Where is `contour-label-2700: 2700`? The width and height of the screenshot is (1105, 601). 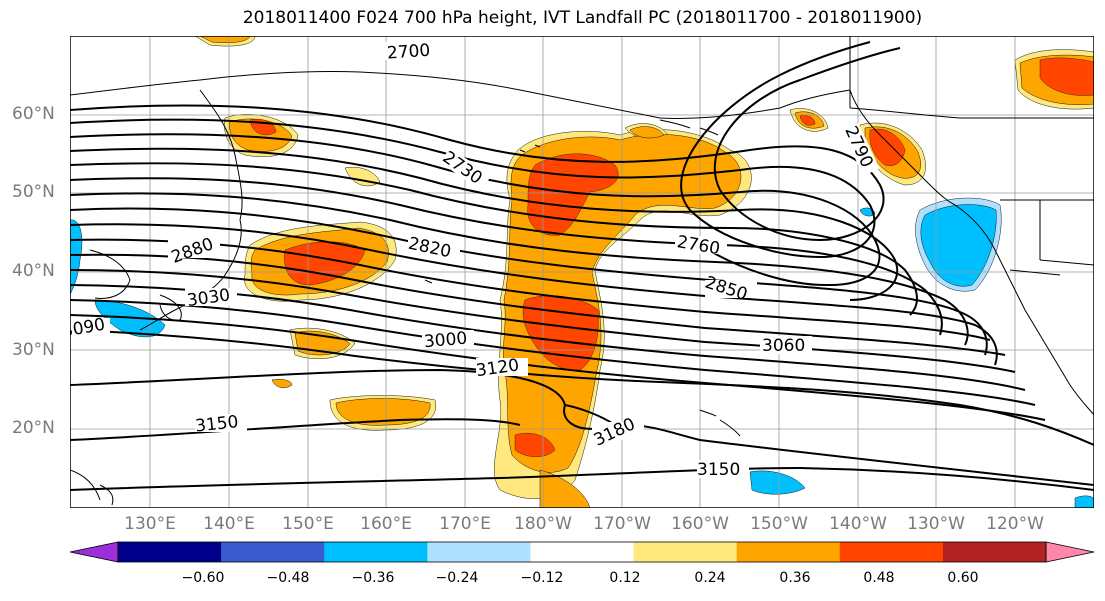
contour-label-2700: 2700 is located at coordinates (408, 52).